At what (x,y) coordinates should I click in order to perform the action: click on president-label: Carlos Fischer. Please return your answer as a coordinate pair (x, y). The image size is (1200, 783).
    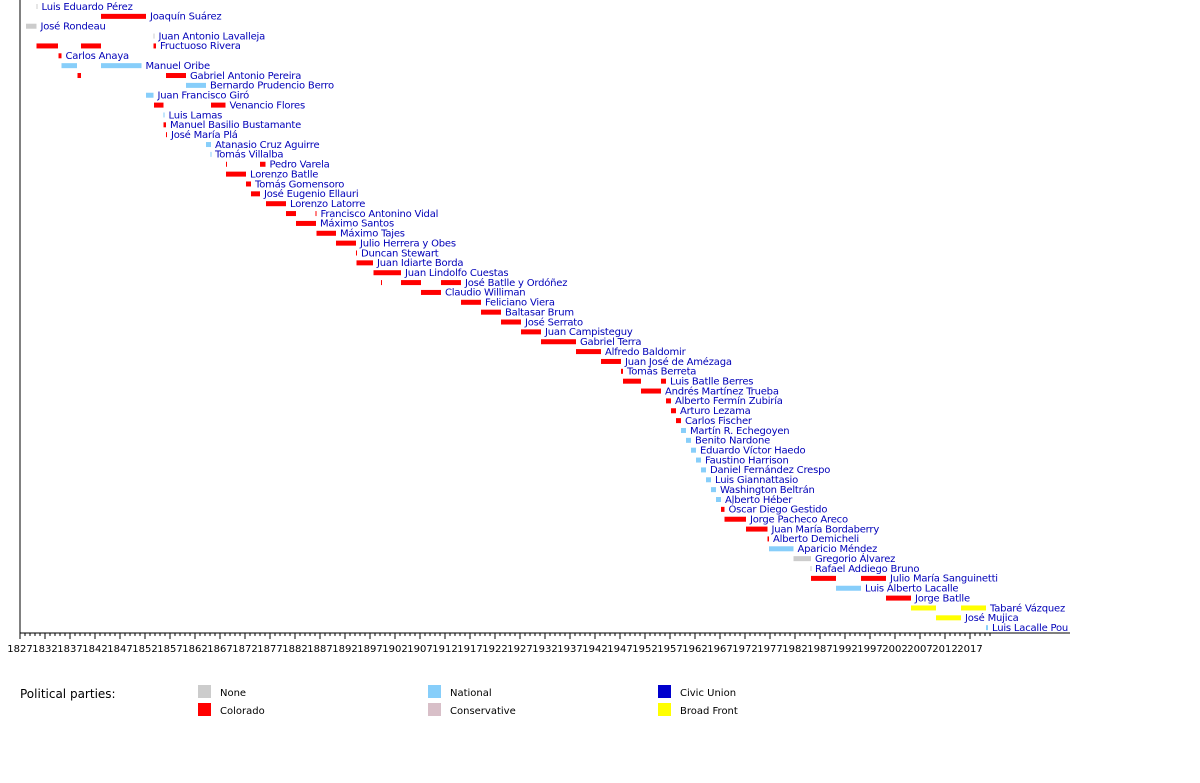
    Looking at the image, I should click on (719, 421).